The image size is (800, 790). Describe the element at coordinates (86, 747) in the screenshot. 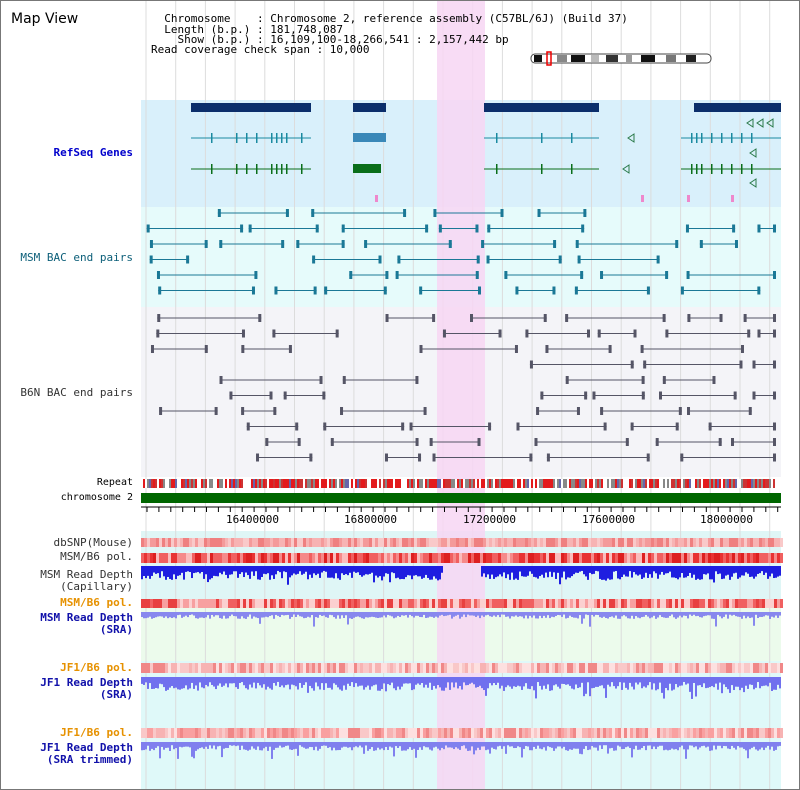

I see `track-label-jf1-read-depth-trimmed: JF1 Read Depth` at that location.